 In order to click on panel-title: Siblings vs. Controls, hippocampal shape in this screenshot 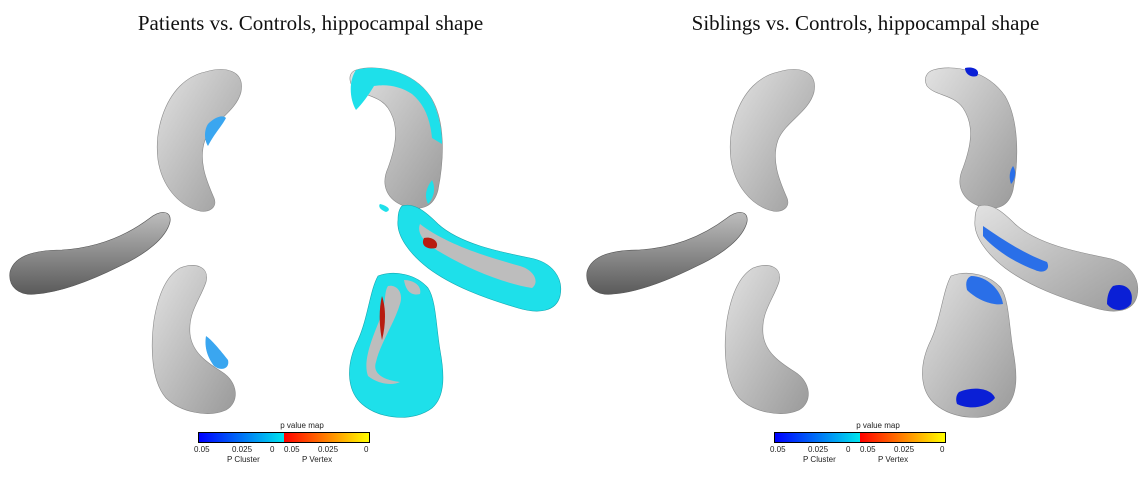, I will do `click(865, 23)`.